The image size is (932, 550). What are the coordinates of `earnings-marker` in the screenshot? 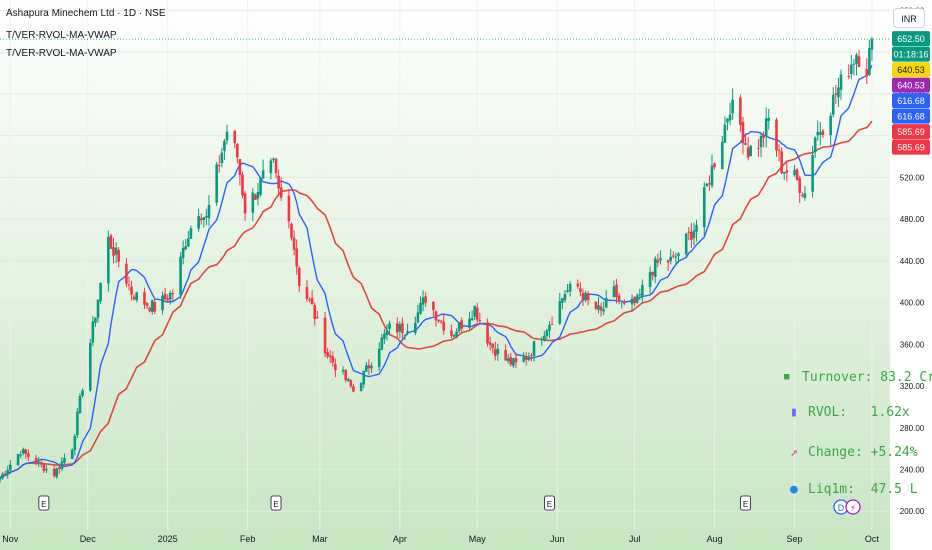 It's located at (44, 503).